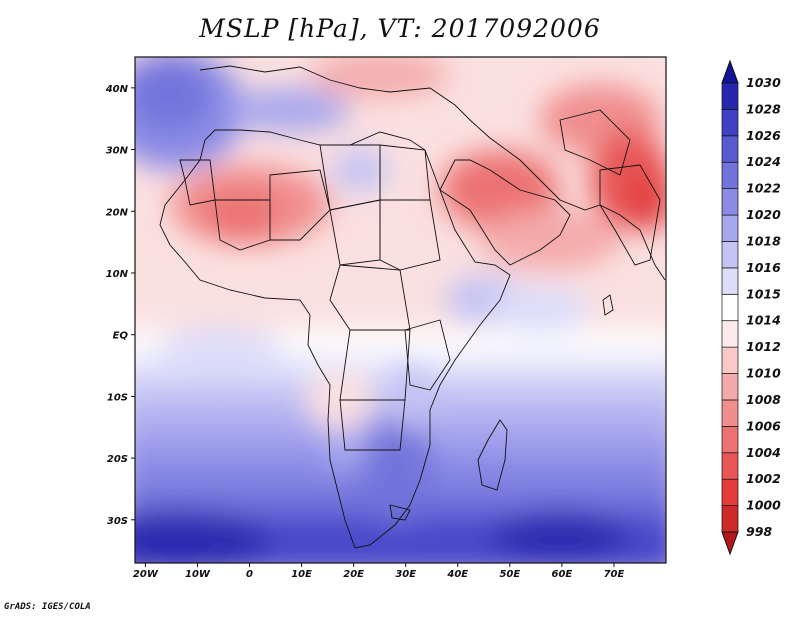 The image size is (800, 618). Describe the element at coordinates (379, 571) in the screenshot. I see `lon-axis: 20W 10W 0 10E 20E 30E 40E 50E 60E 70E` at that location.